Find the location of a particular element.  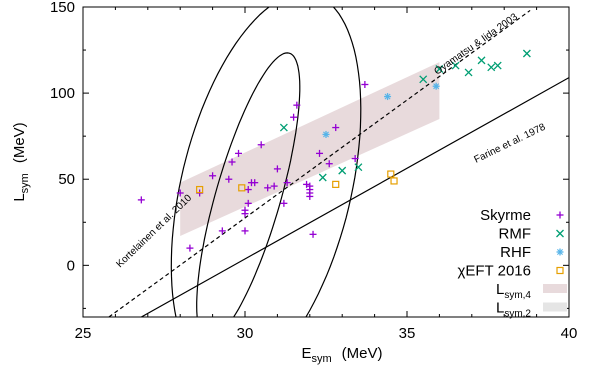

x-tick-label: 25 is located at coordinates (83, 333).